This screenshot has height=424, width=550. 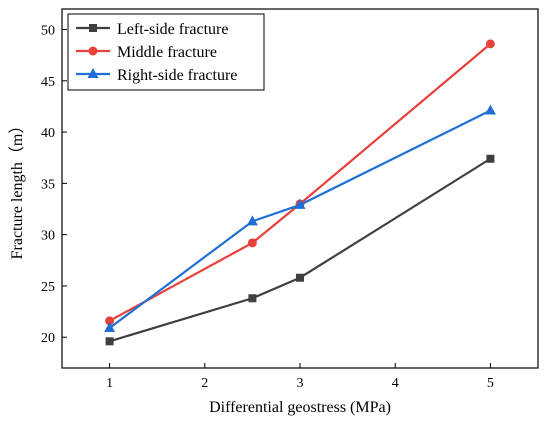 I want to click on legend-item: Right-side fracture, so click(x=156, y=75).